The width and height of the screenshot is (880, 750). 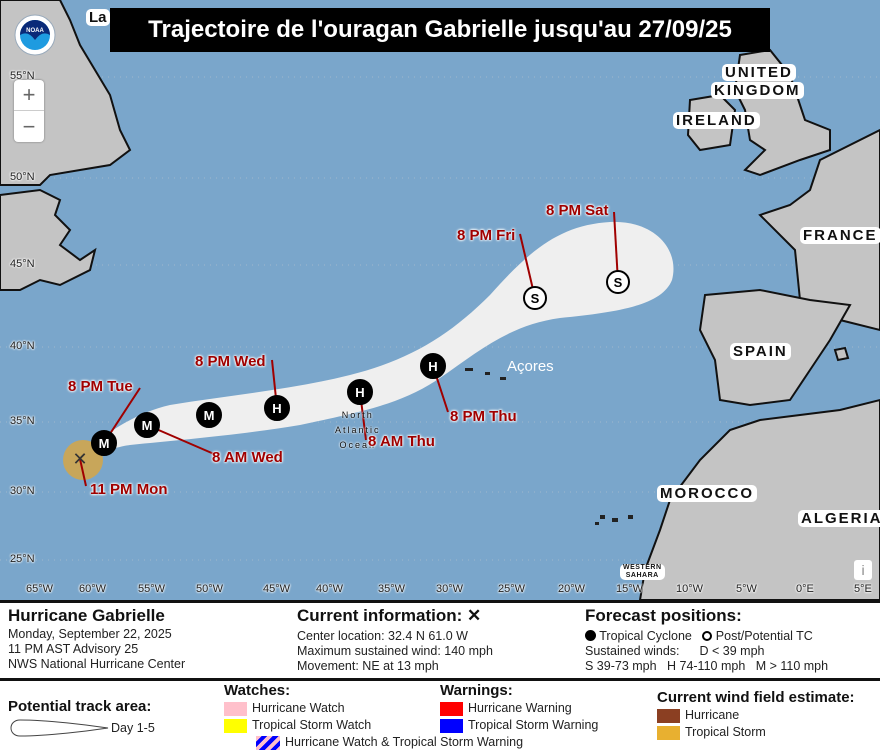 What do you see at coordinates (476, 690) in the screenshot?
I see `warnings-title: Warnings:` at bounding box center [476, 690].